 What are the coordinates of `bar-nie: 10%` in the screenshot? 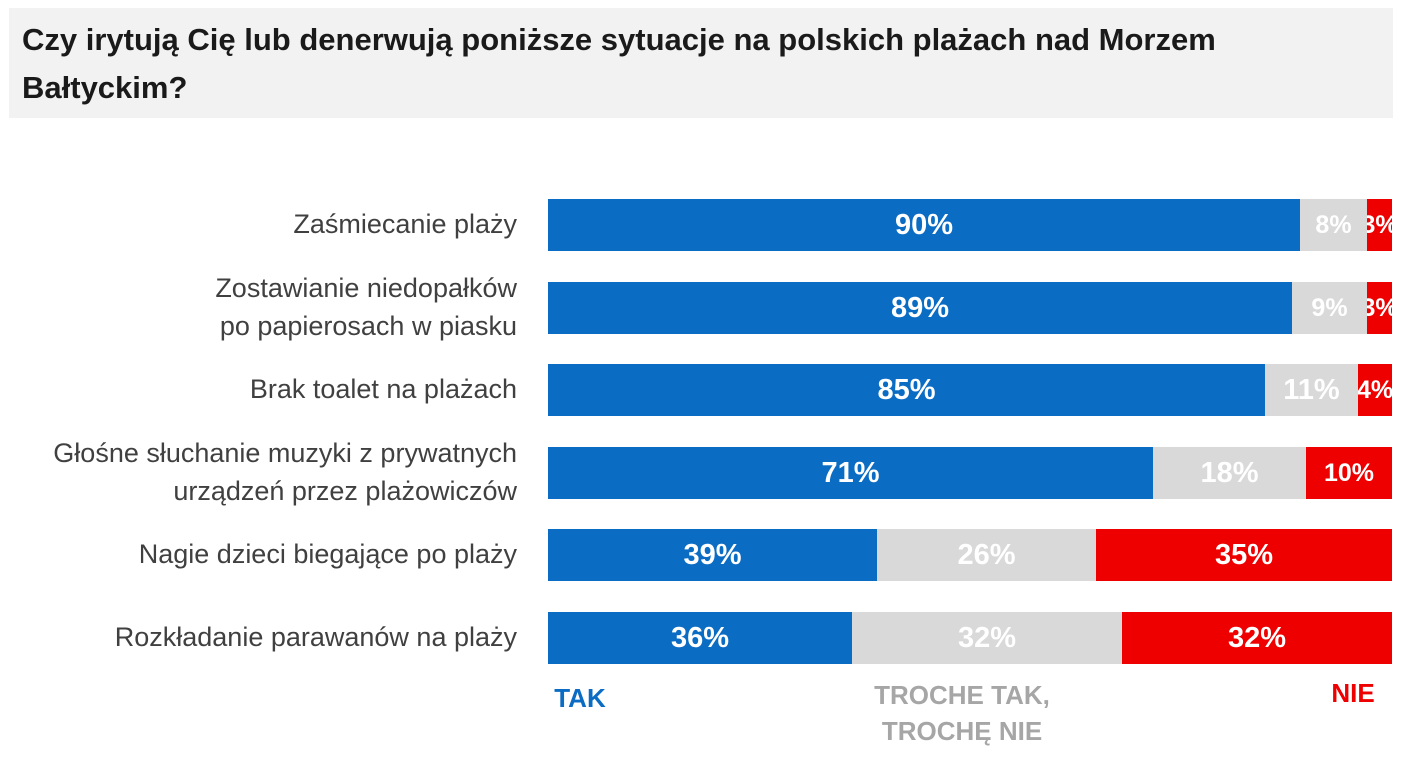 It's located at (1349, 473).